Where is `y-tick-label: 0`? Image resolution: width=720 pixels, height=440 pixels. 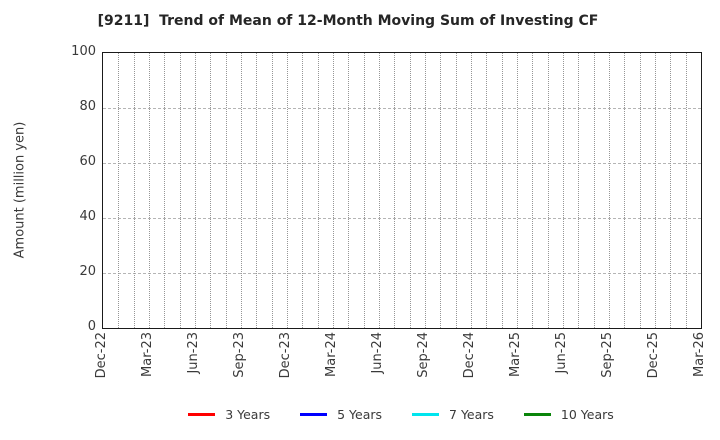
y-tick-label: 0 is located at coordinates (91, 326).